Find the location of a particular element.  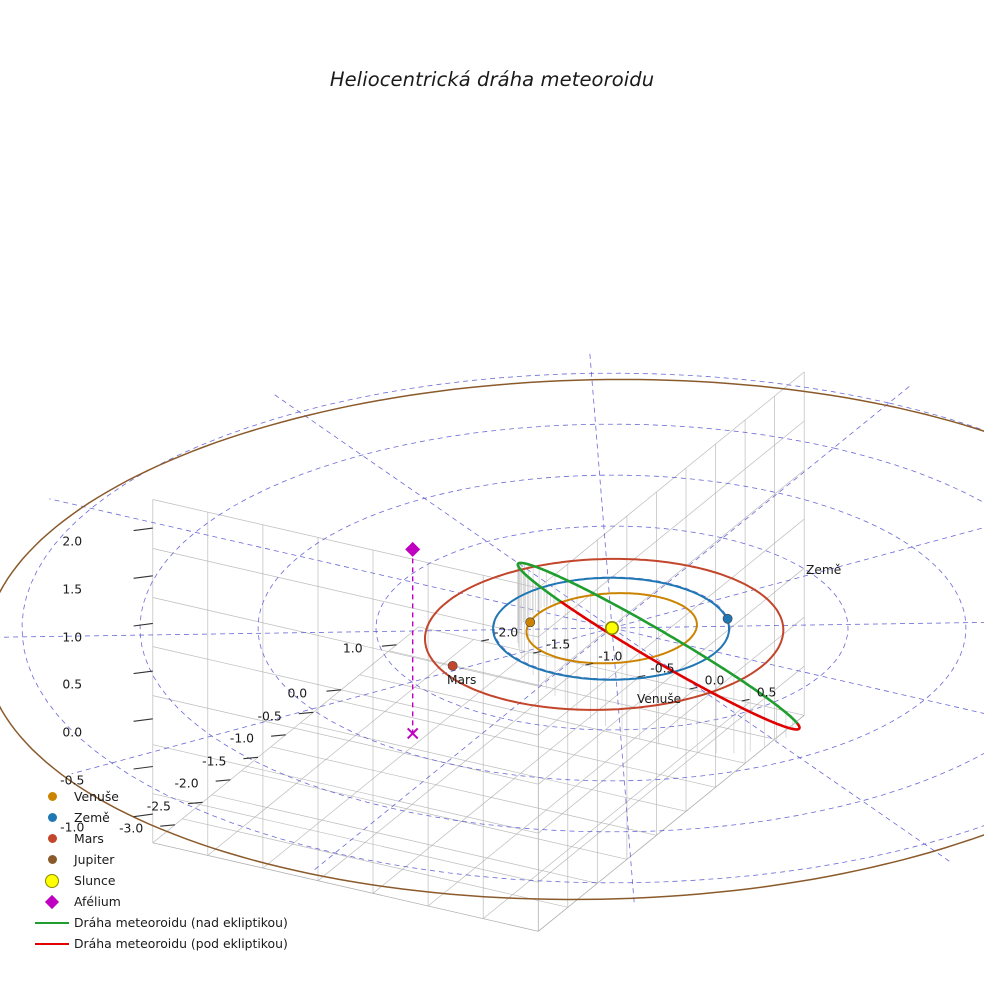

legend-item-label: Mars is located at coordinates (89, 838).